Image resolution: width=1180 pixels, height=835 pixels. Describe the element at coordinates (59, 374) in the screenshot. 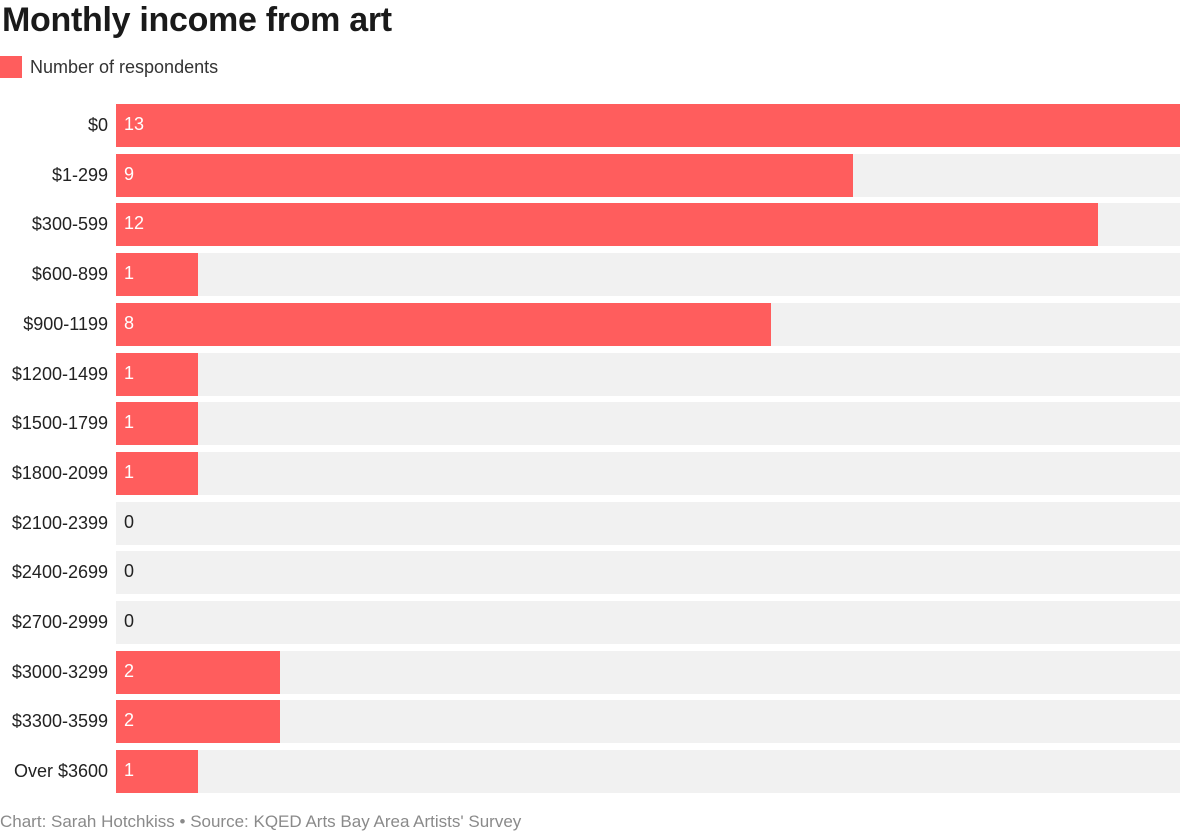

I see `category-label: $1200-1499` at that location.